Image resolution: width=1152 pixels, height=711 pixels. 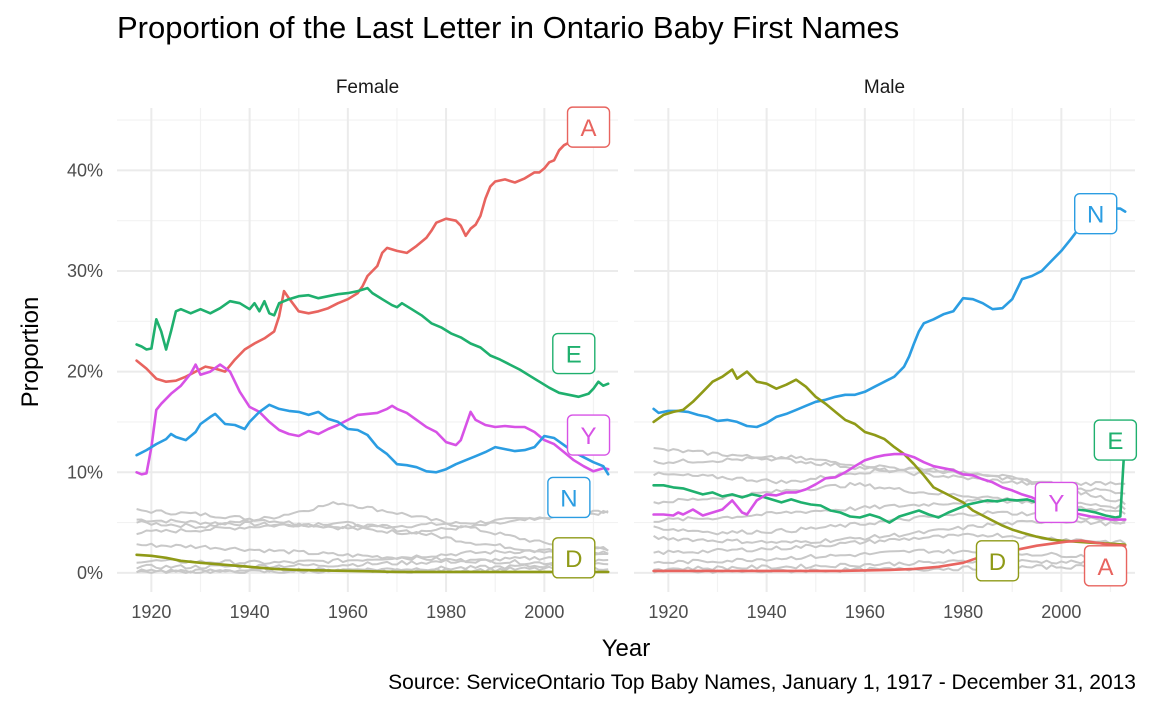 I want to click on y-axis-title: Proportion, so click(x=30, y=352).